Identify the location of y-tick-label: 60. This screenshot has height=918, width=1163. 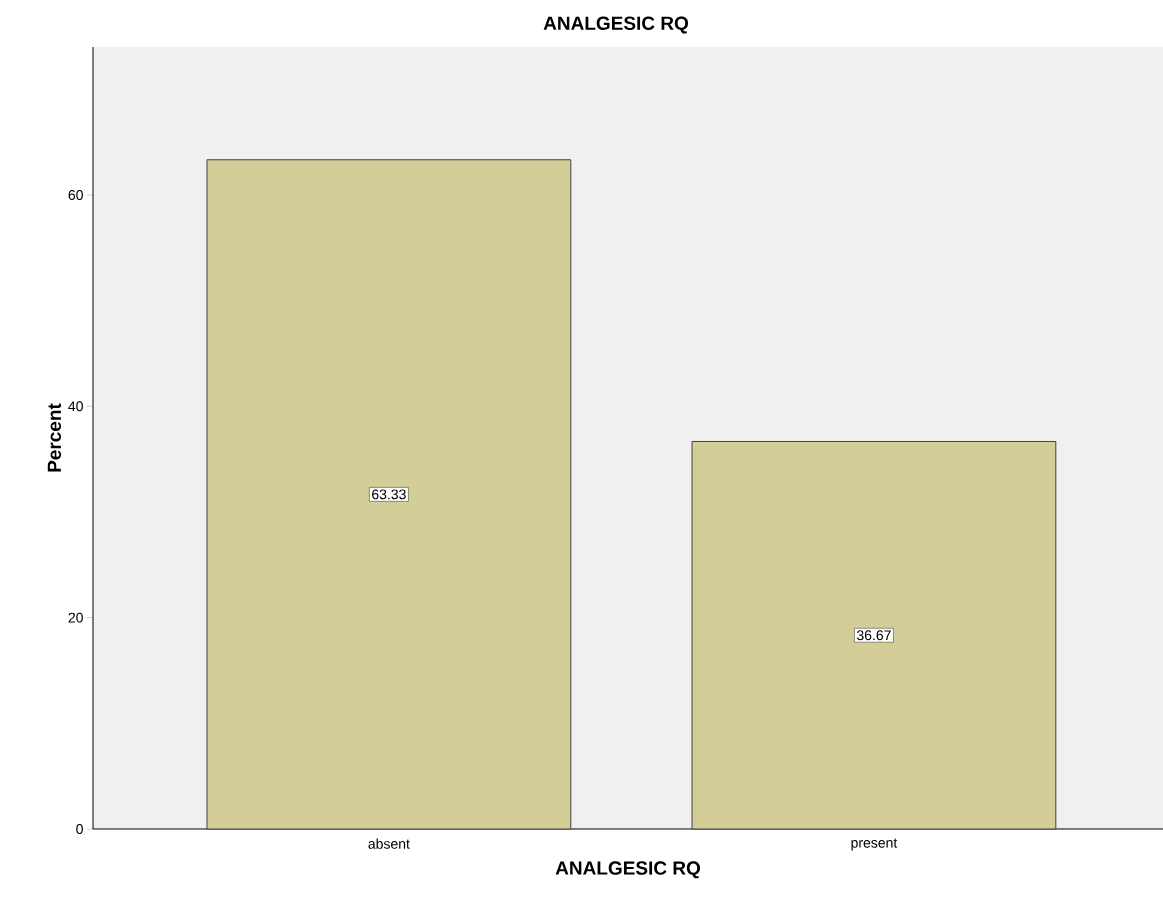
(75, 194).